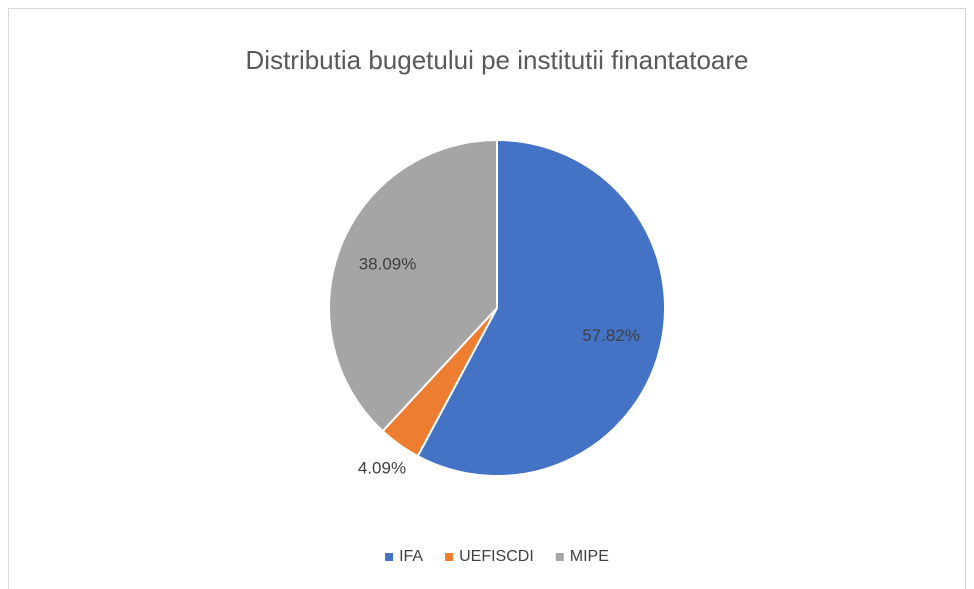 The image size is (974, 589). What do you see at coordinates (589, 556) in the screenshot?
I see `legend-label: MIPE` at bounding box center [589, 556].